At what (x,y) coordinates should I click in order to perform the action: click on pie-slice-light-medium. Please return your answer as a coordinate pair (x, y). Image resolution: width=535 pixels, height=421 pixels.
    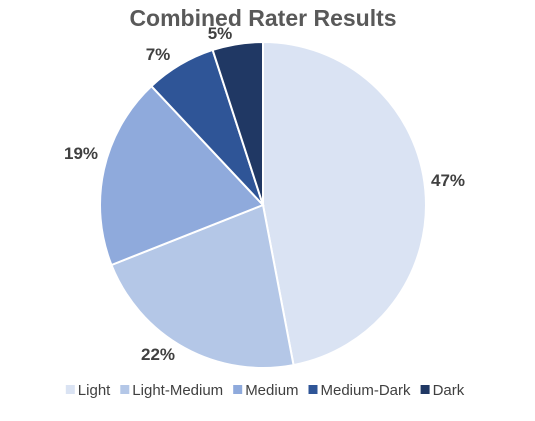
    Looking at the image, I should click on (202, 286).